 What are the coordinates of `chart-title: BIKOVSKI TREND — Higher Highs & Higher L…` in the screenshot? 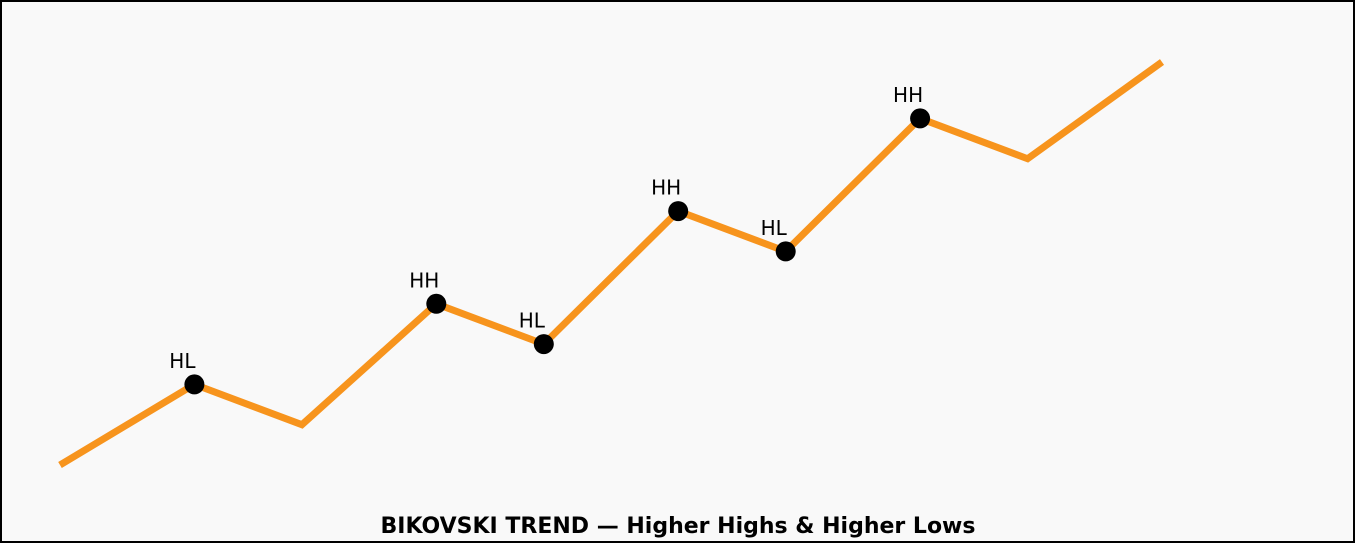 It's located at (678, 526).